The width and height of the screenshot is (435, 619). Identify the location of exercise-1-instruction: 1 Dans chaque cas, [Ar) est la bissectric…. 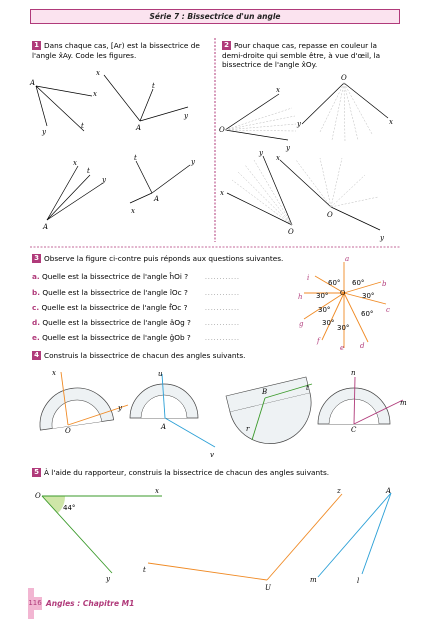
(121, 50).